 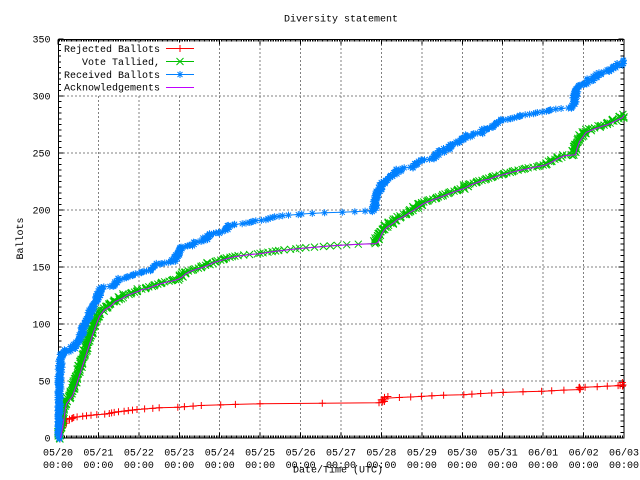 I want to click on svg-text: 300, so click(x=41, y=98).